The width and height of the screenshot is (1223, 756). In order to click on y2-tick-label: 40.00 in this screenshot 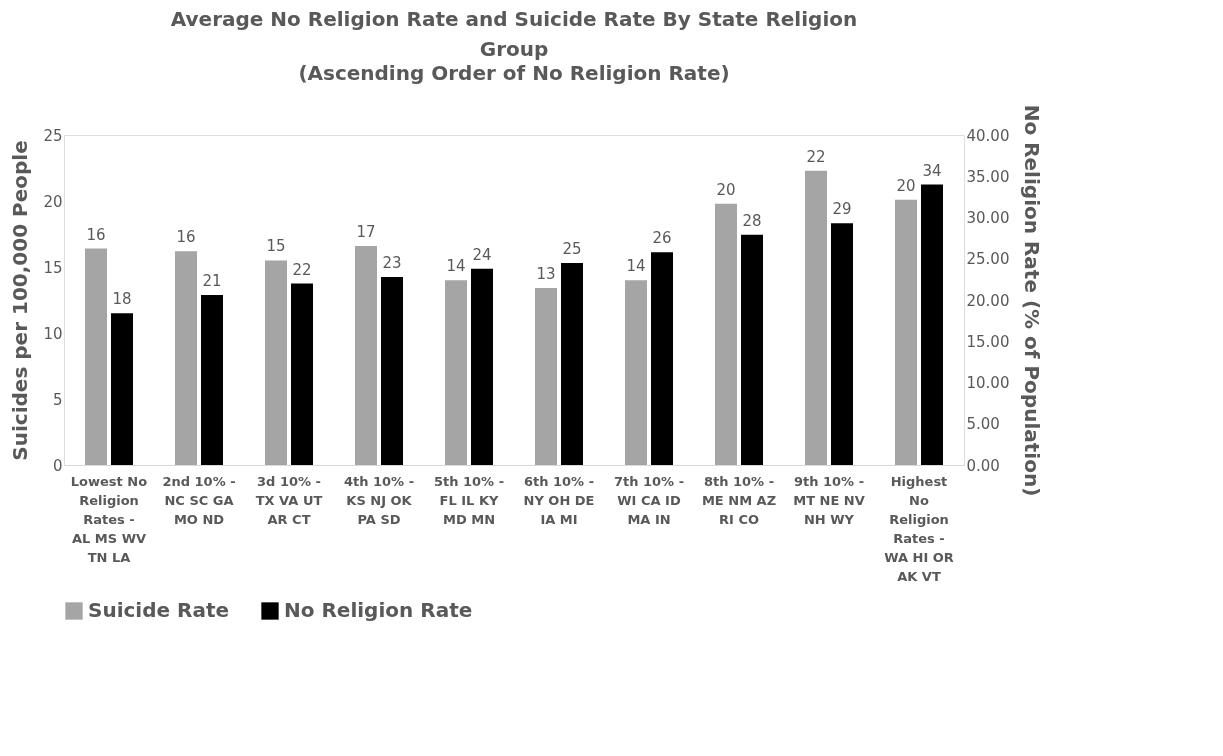, I will do `click(988, 135)`.